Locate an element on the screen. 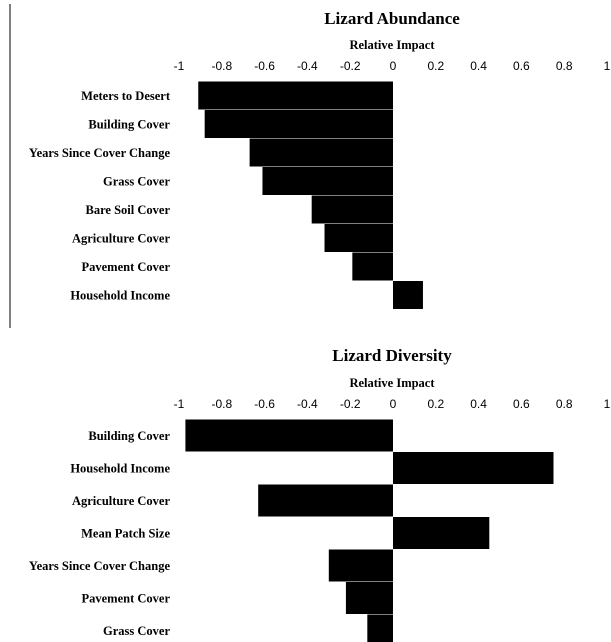 The image size is (611, 642). chart-title: Lizard Abundance is located at coordinates (392, 18).